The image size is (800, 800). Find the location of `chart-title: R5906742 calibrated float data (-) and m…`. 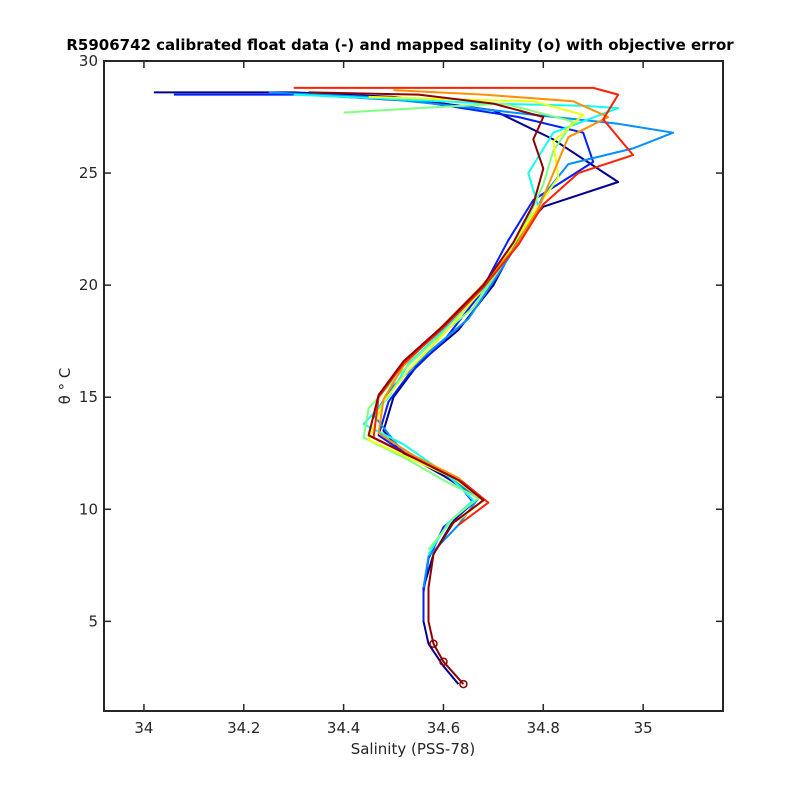

chart-title: R5906742 calibrated float data (-) and m… is located at coordinates (400, 45).